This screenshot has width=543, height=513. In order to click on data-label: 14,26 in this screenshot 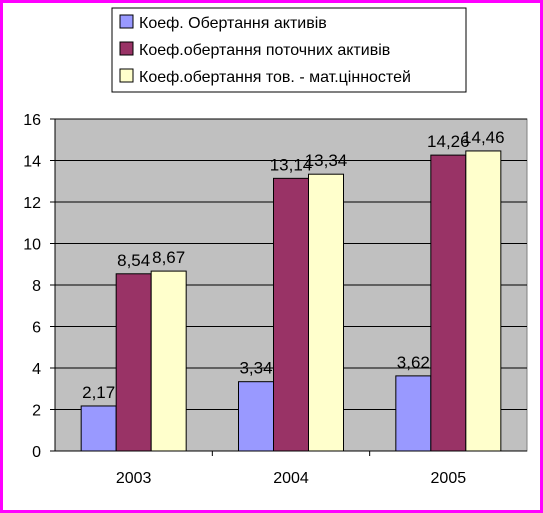, I will do `click(448, 141)`.